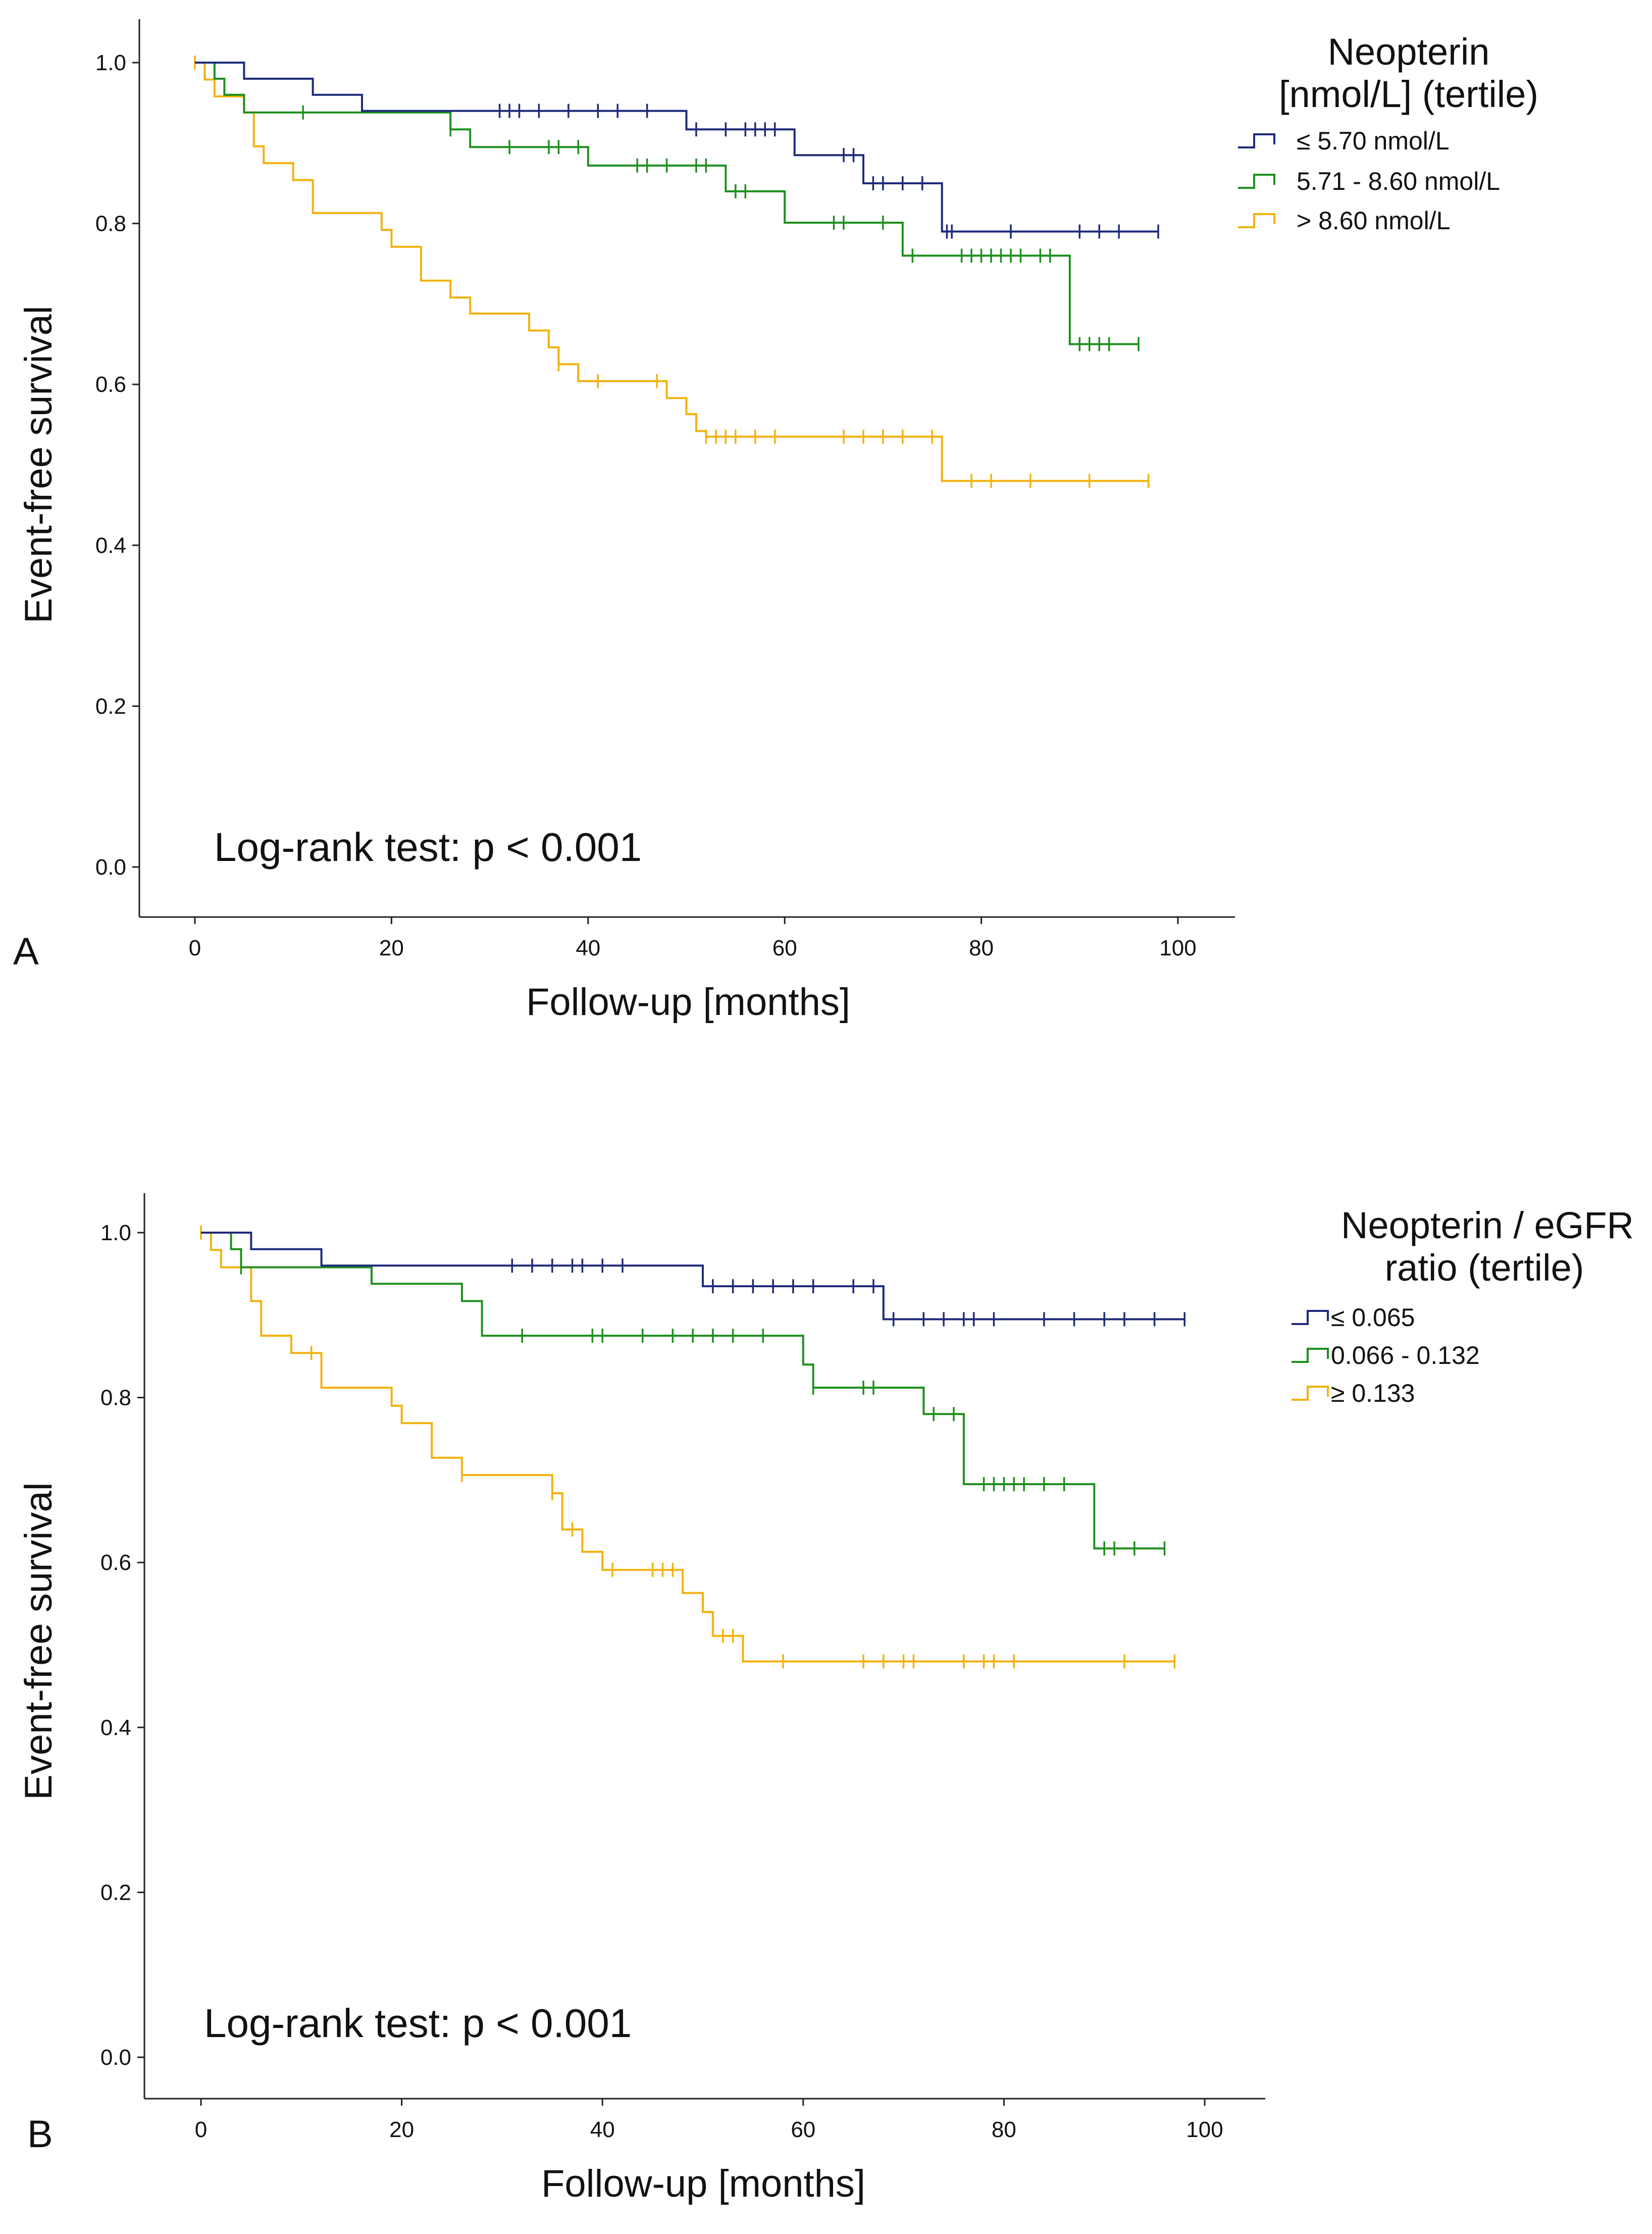 This screenshot has height=2234, width=1652. I want to click on panel-label-b: B, so click(40, 2134).